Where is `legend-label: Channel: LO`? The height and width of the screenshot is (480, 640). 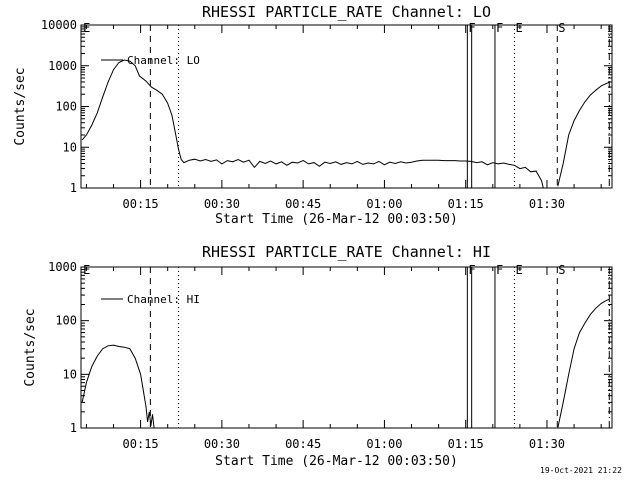 legend-label: Channel: LO is located at coordinates (163, 60).